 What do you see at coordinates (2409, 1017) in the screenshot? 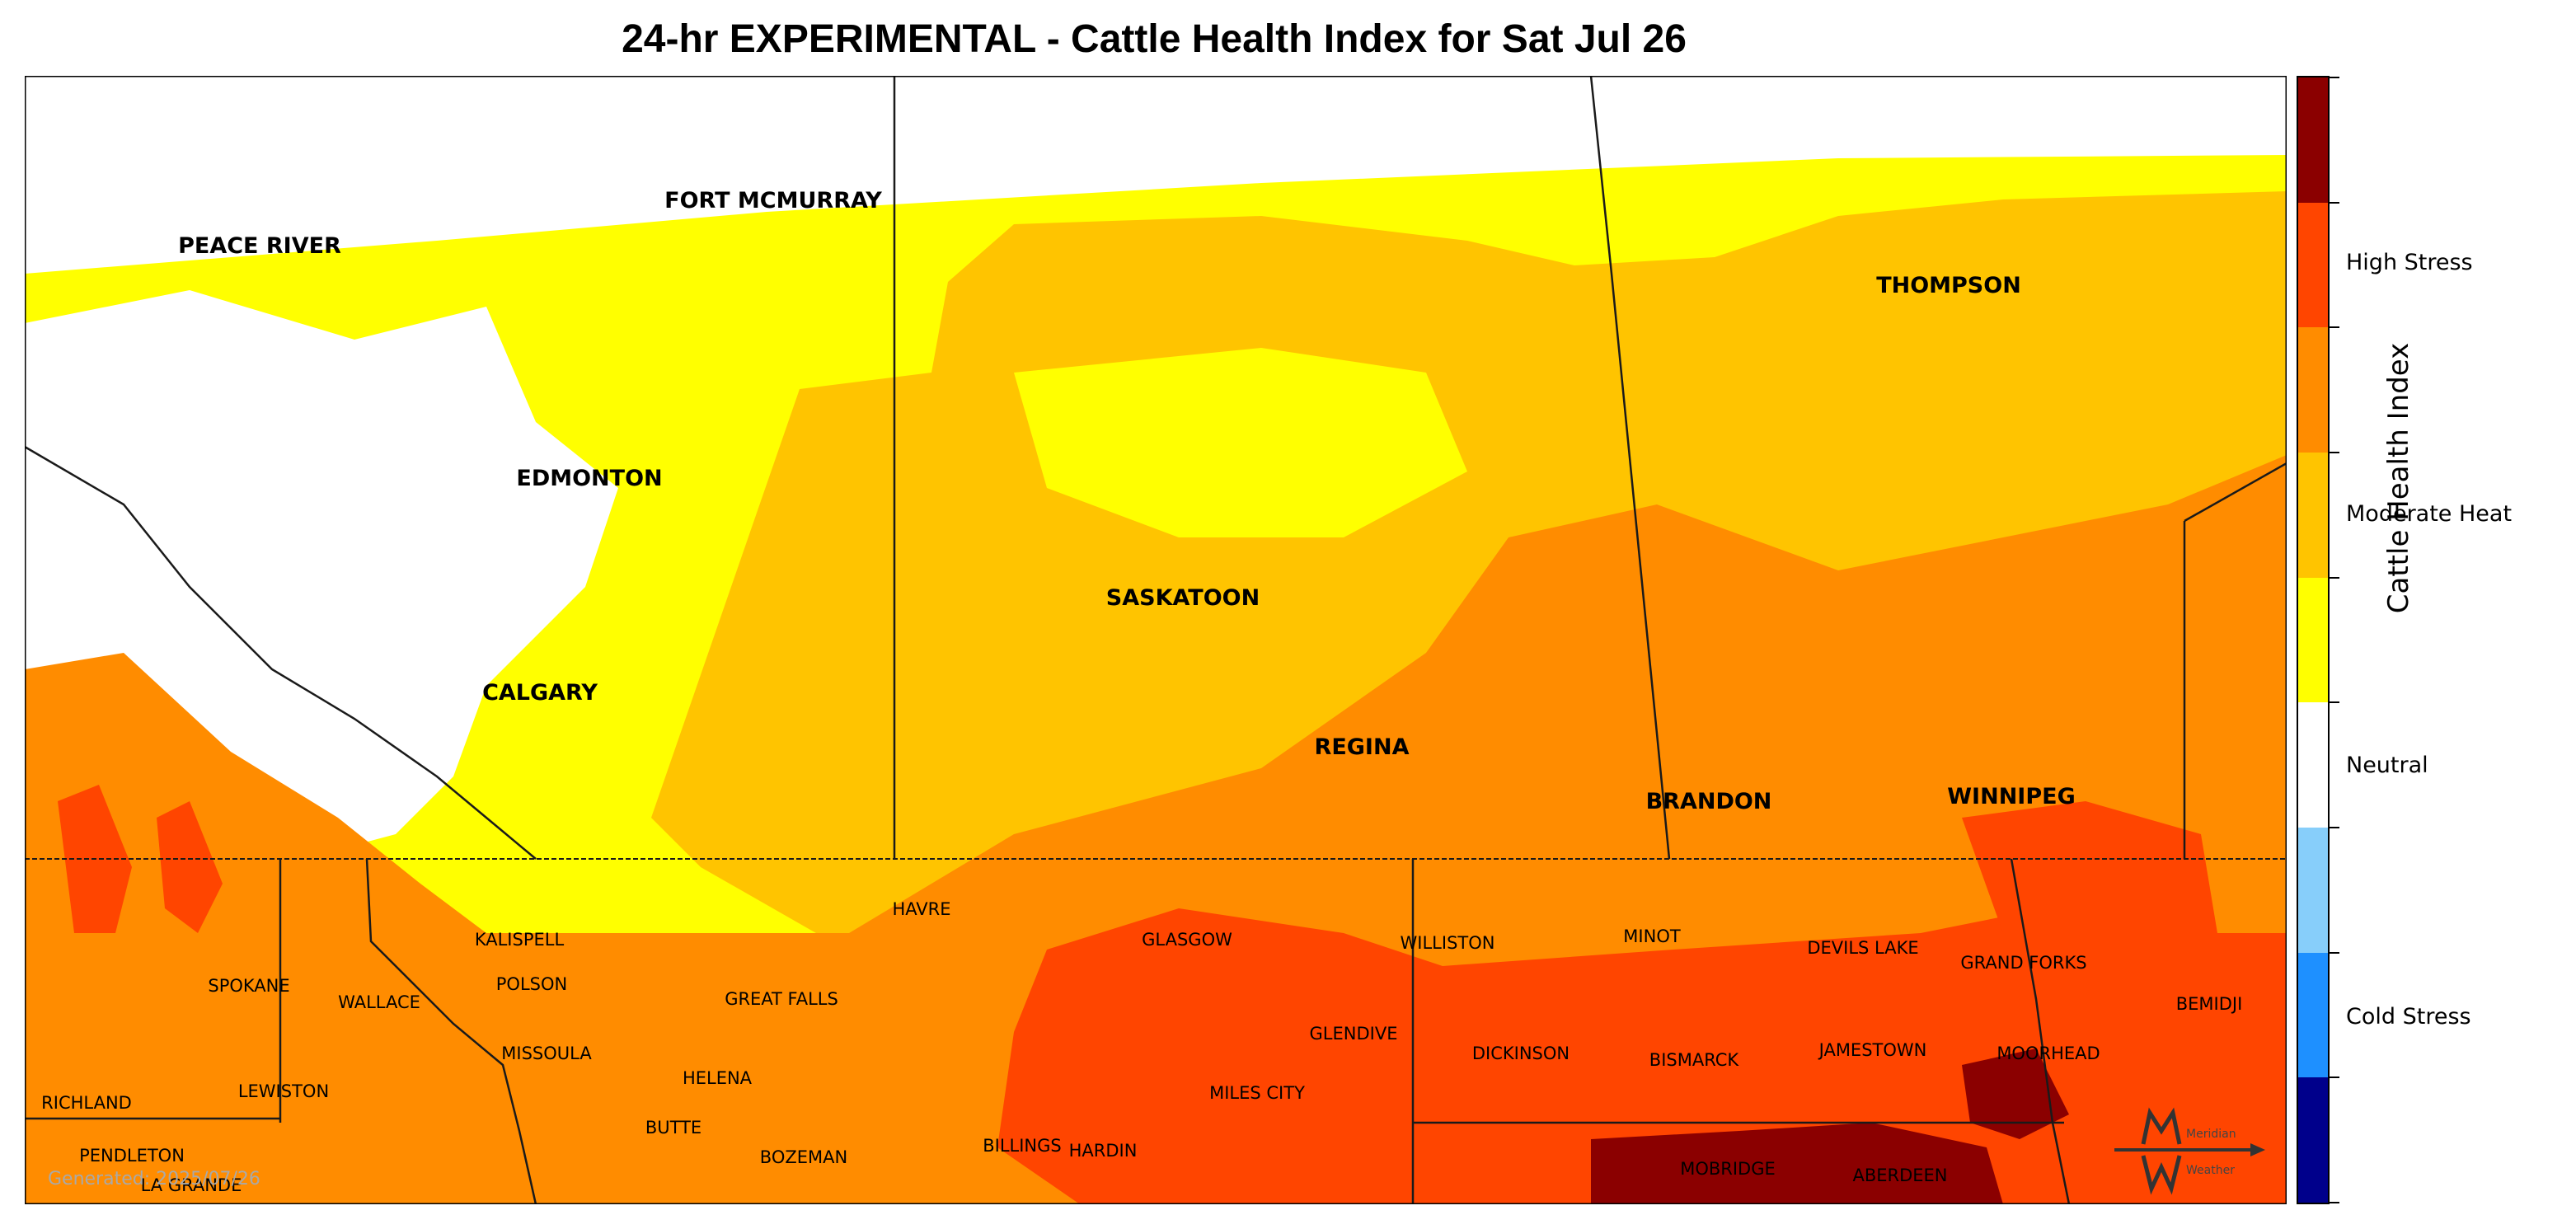
I see `legend-label-cold-stress: Cold Stress` at bounding box center [2409, 1017].